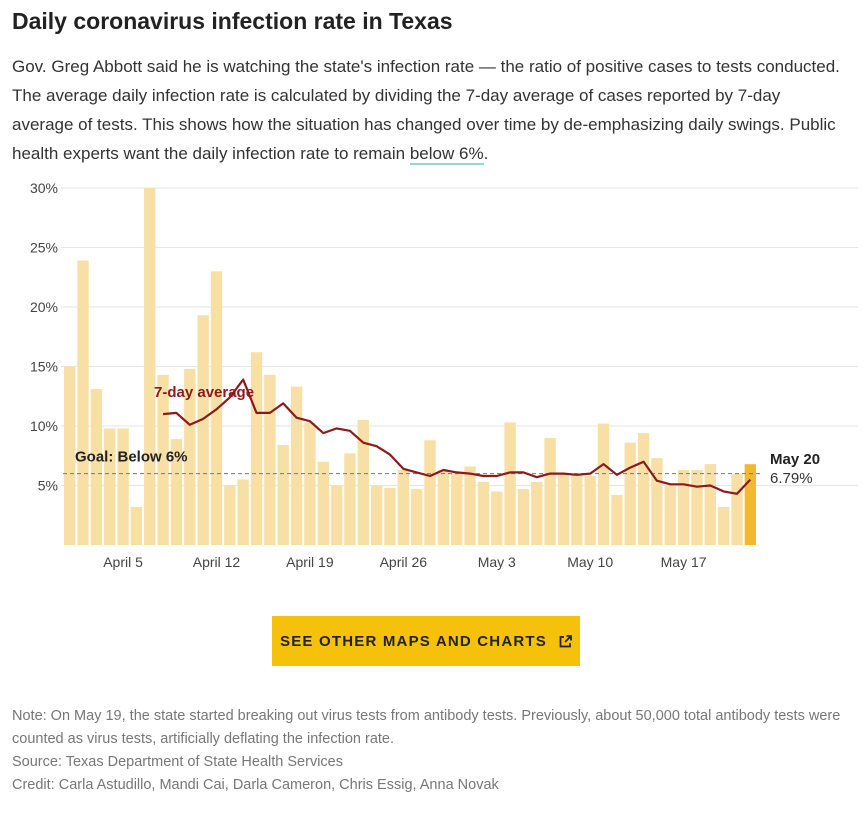 The width and height of the screenshot is (868, 819). Describe the element at coordinates (44, 426) in the screenshot. I see `y-tick-label: 10%` at that location.